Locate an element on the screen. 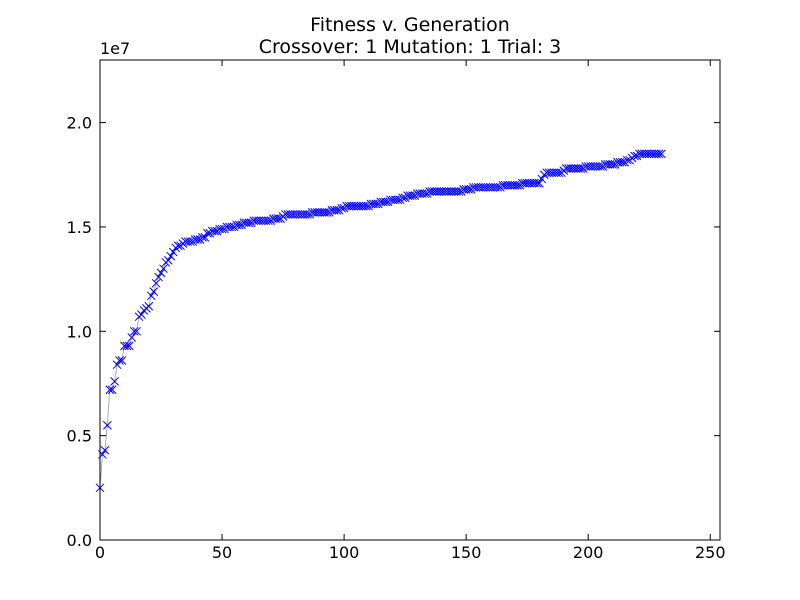  chart-title: Fitness v. Generation is located at coordinates (410, 25).